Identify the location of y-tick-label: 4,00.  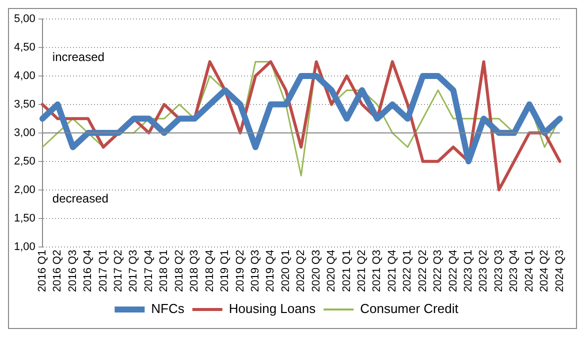
(25, 76).